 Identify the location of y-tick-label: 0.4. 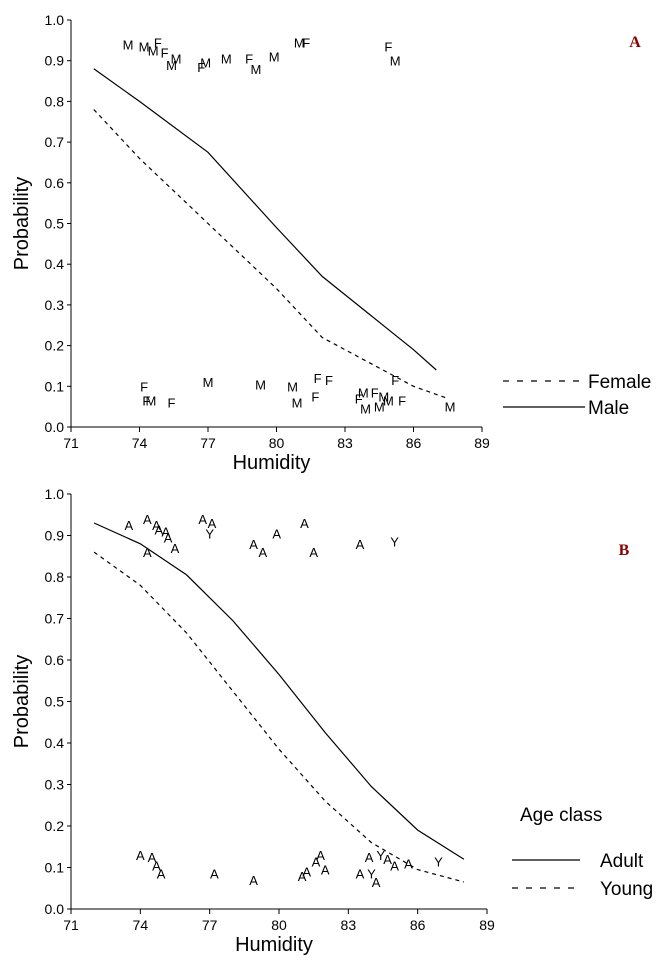
(55, 743).